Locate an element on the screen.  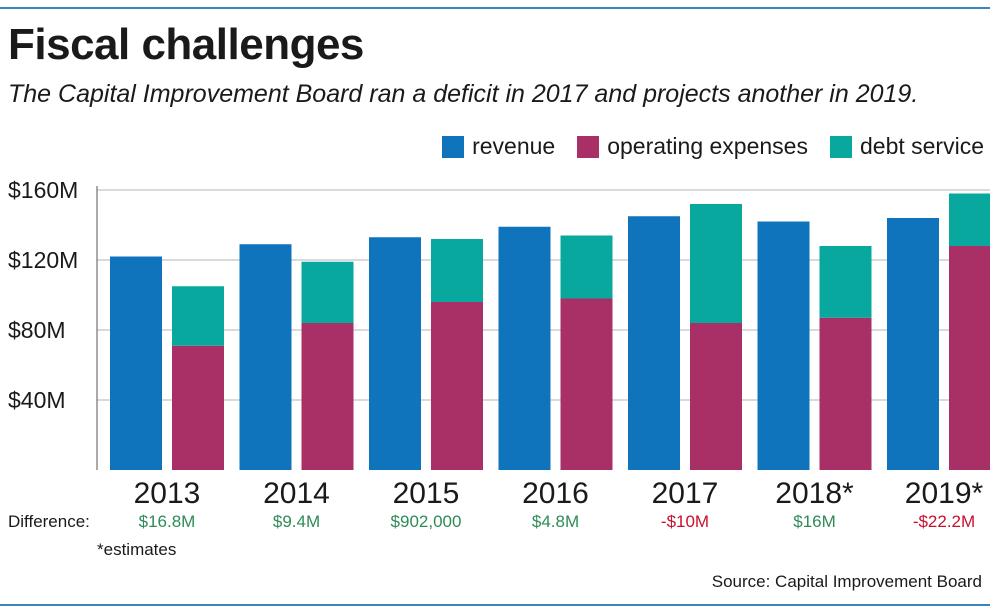
legend-label-operating-expenses: operating expenses is located at coordinates (707, 146).